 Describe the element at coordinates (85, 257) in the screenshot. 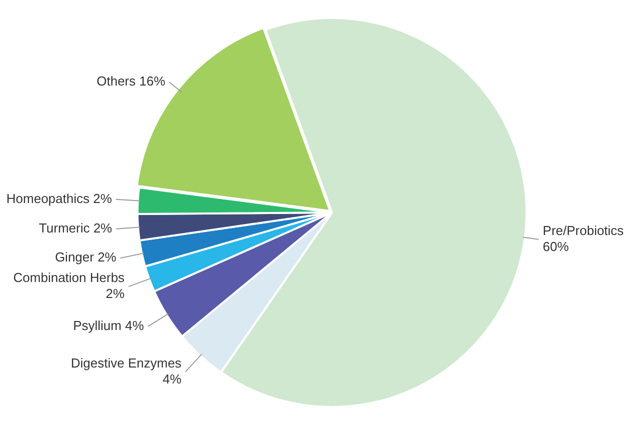

I see `slice-label: Ginger 2%` at that location.